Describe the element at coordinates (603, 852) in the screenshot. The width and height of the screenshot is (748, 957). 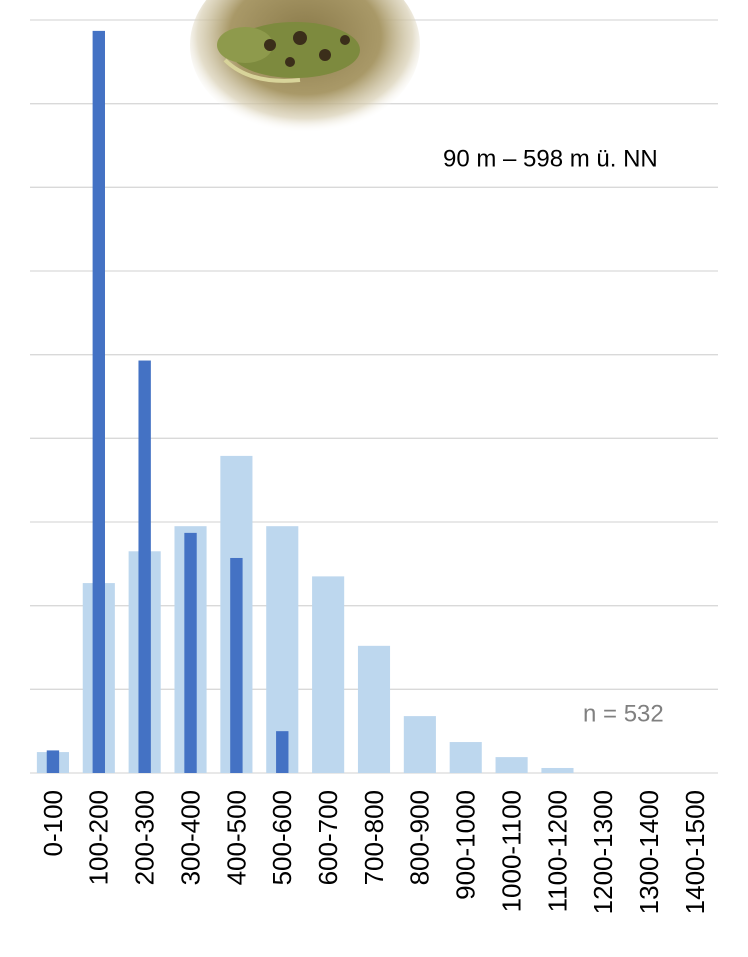
I see `x-tick-label: 1200-1300` at that location.